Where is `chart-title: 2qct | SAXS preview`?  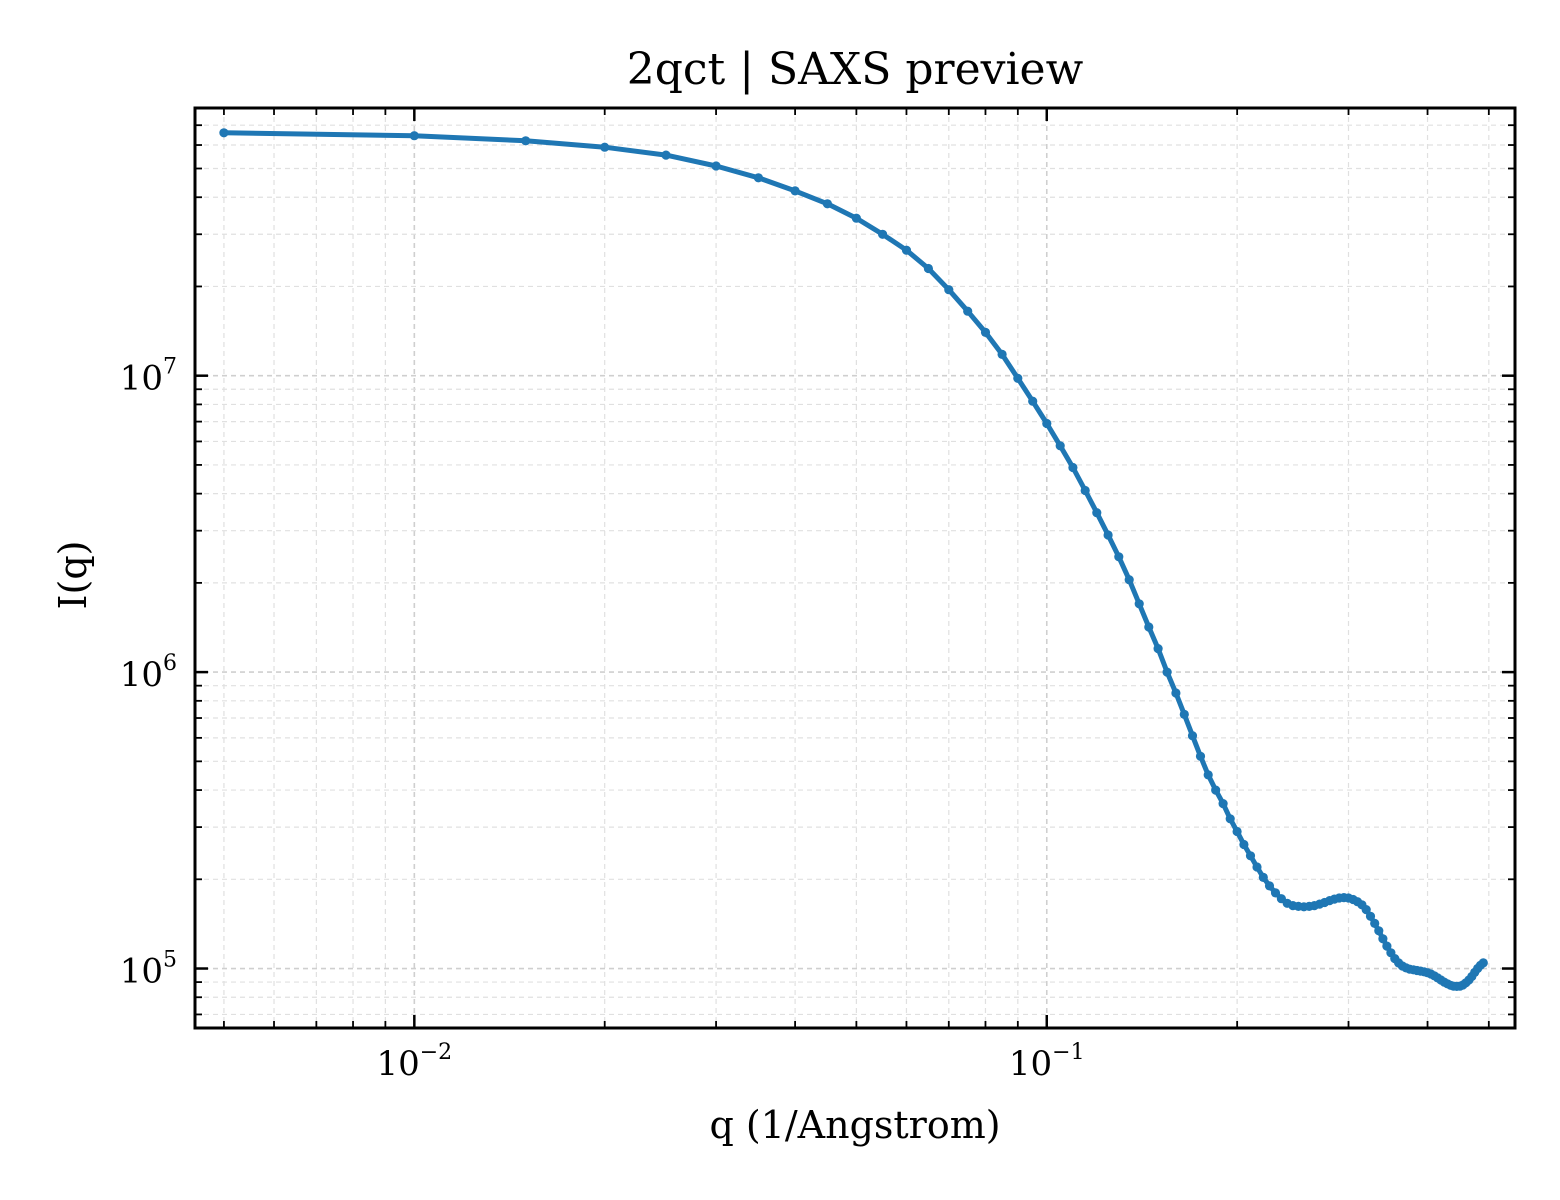 chart-title: 2qct | SAXS preview is located at coordinates (855, 69).